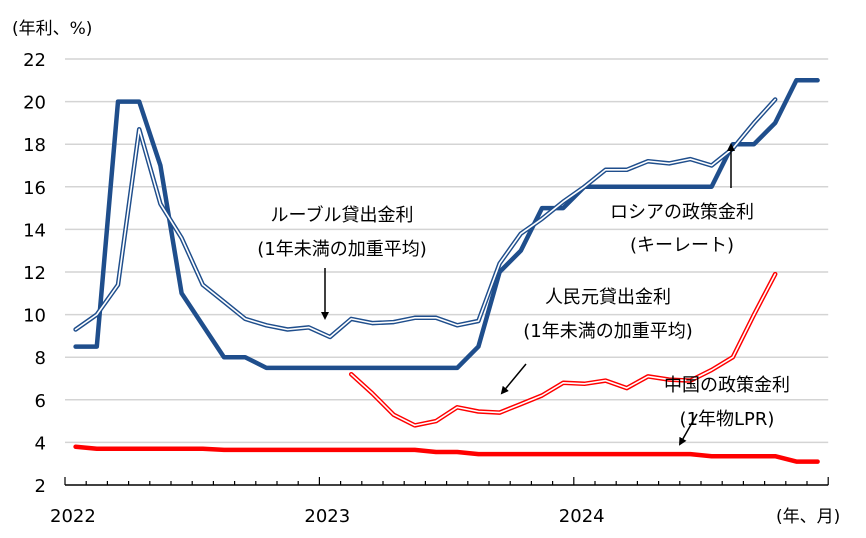  I want to click on y-tick-label: 2, so click(40, 486).